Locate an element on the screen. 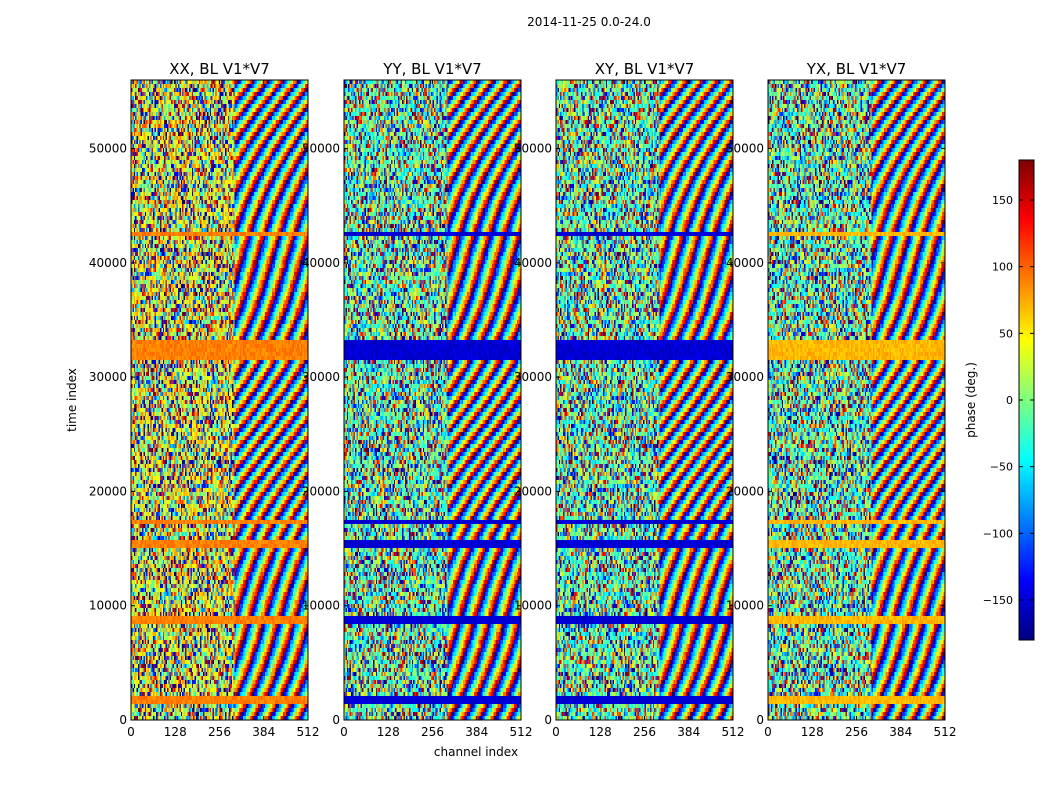 The width and height of the screenshot is (1050, 800). colorbar-tick-label: −50 is located at coordinates (1001, 467).